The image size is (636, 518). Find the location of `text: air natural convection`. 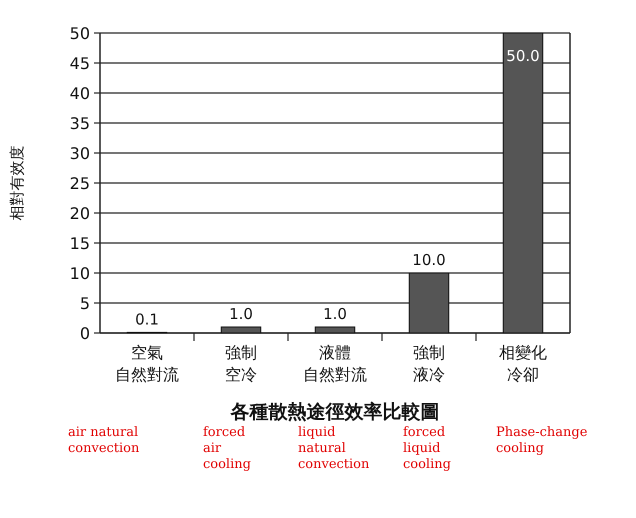

text: air natural convection is located at coordinates (104, 440).